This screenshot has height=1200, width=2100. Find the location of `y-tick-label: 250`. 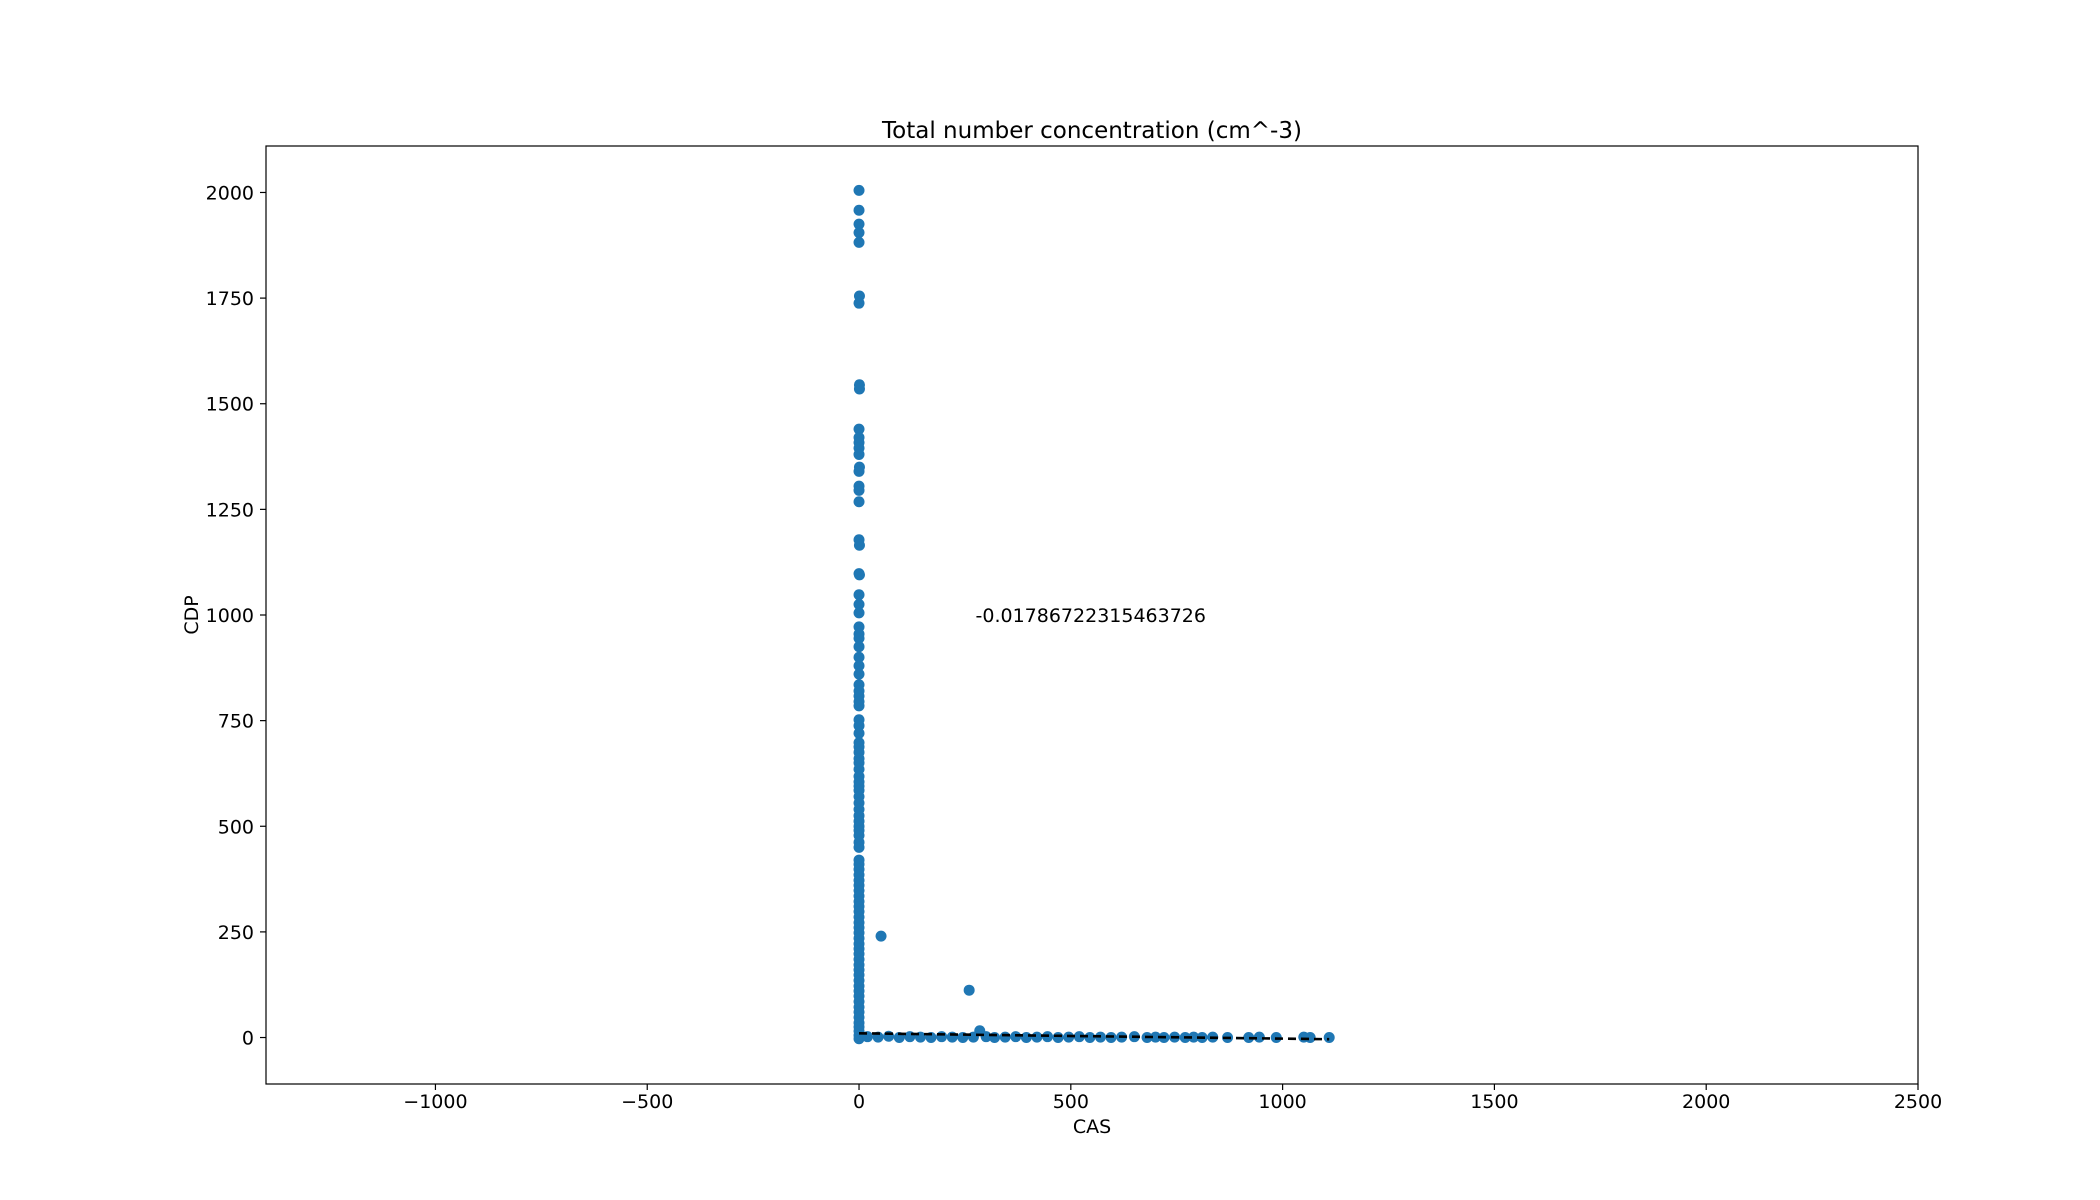

y-tick-label: 250 is located at coordinates (236, 933).